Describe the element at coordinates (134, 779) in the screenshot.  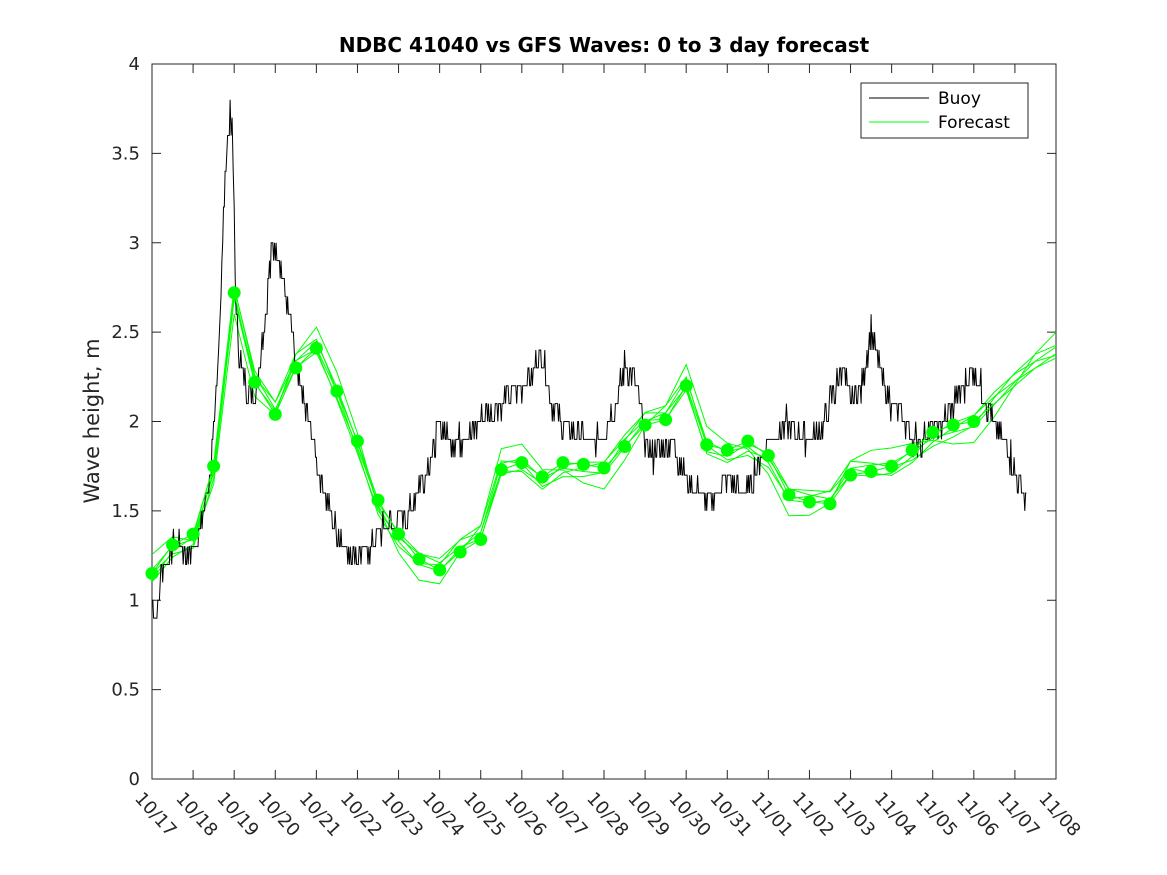
I see `y-tick-label: 0` at that location.